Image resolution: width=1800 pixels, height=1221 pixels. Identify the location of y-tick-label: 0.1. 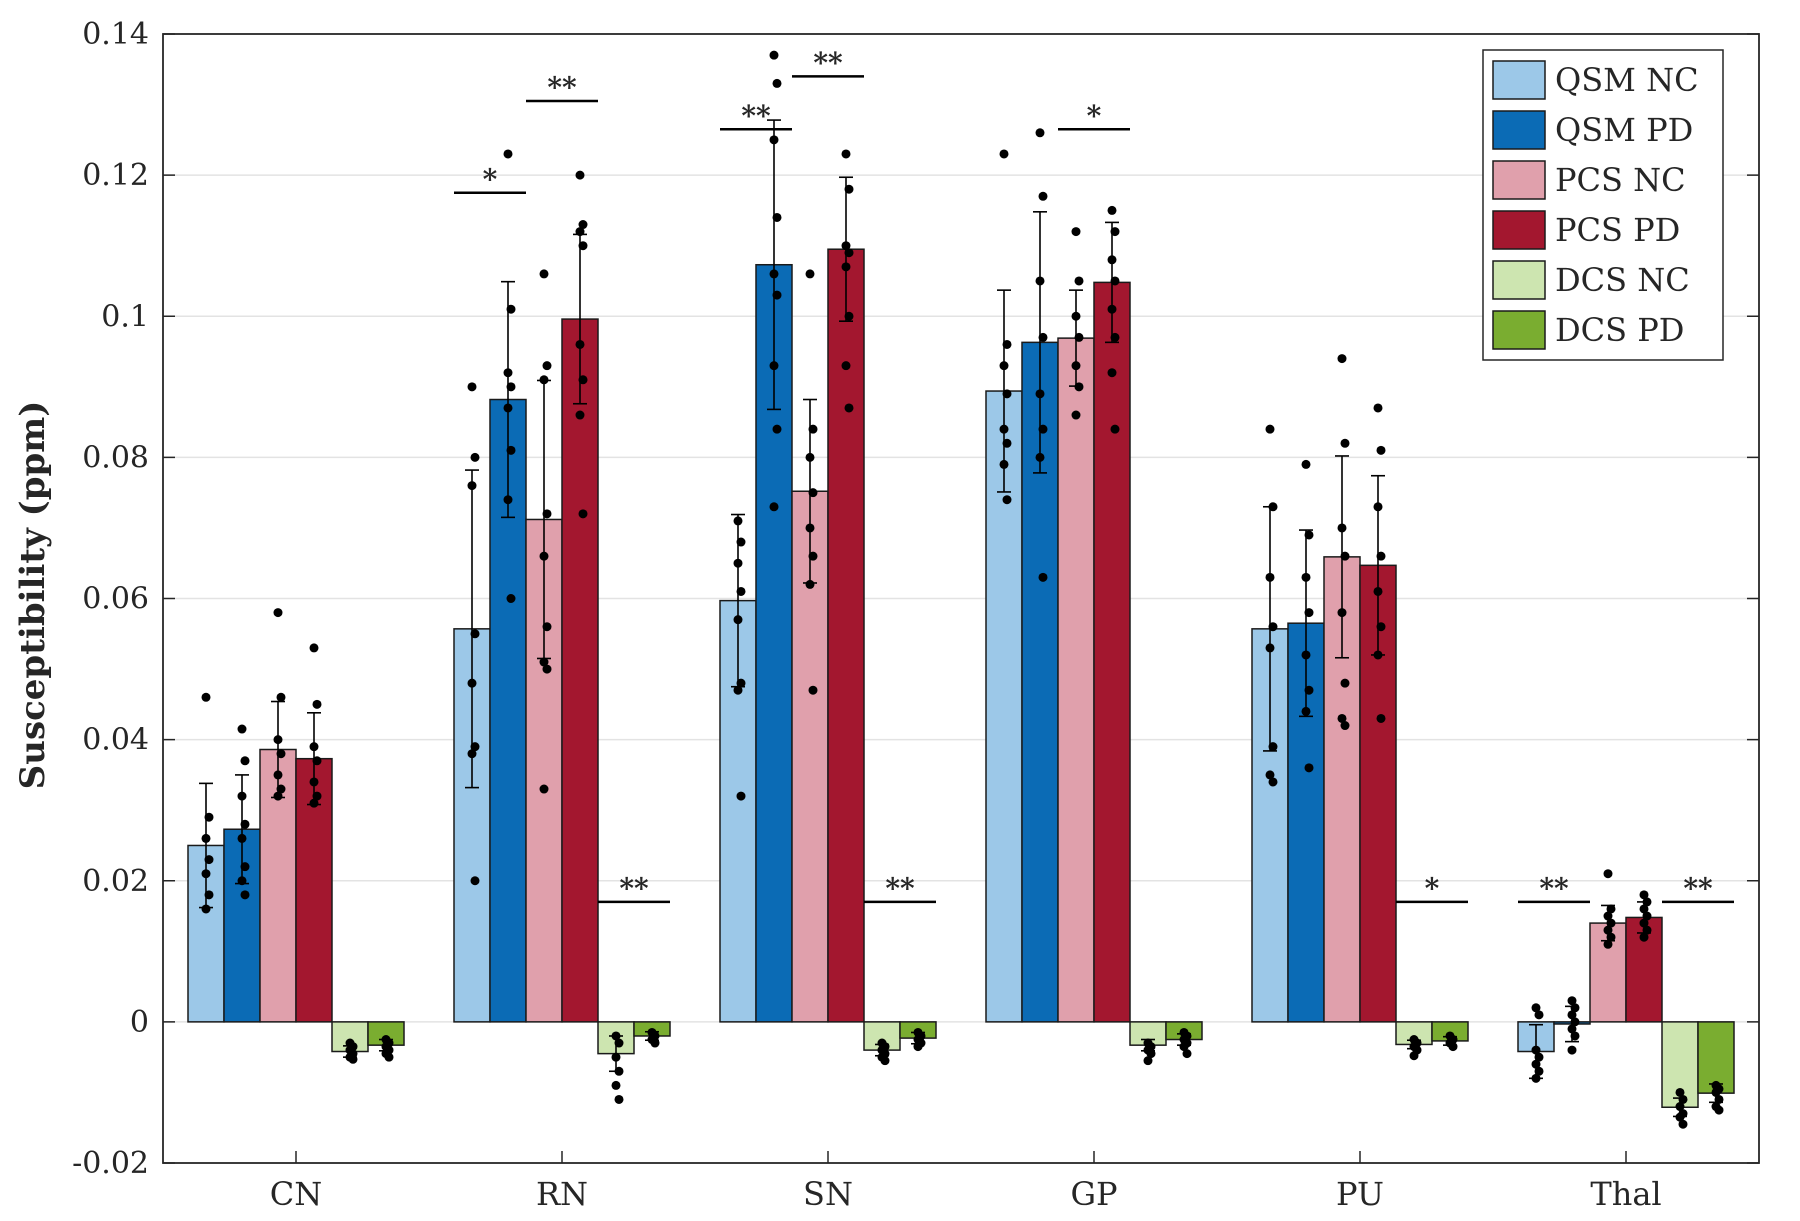
(125, 316).